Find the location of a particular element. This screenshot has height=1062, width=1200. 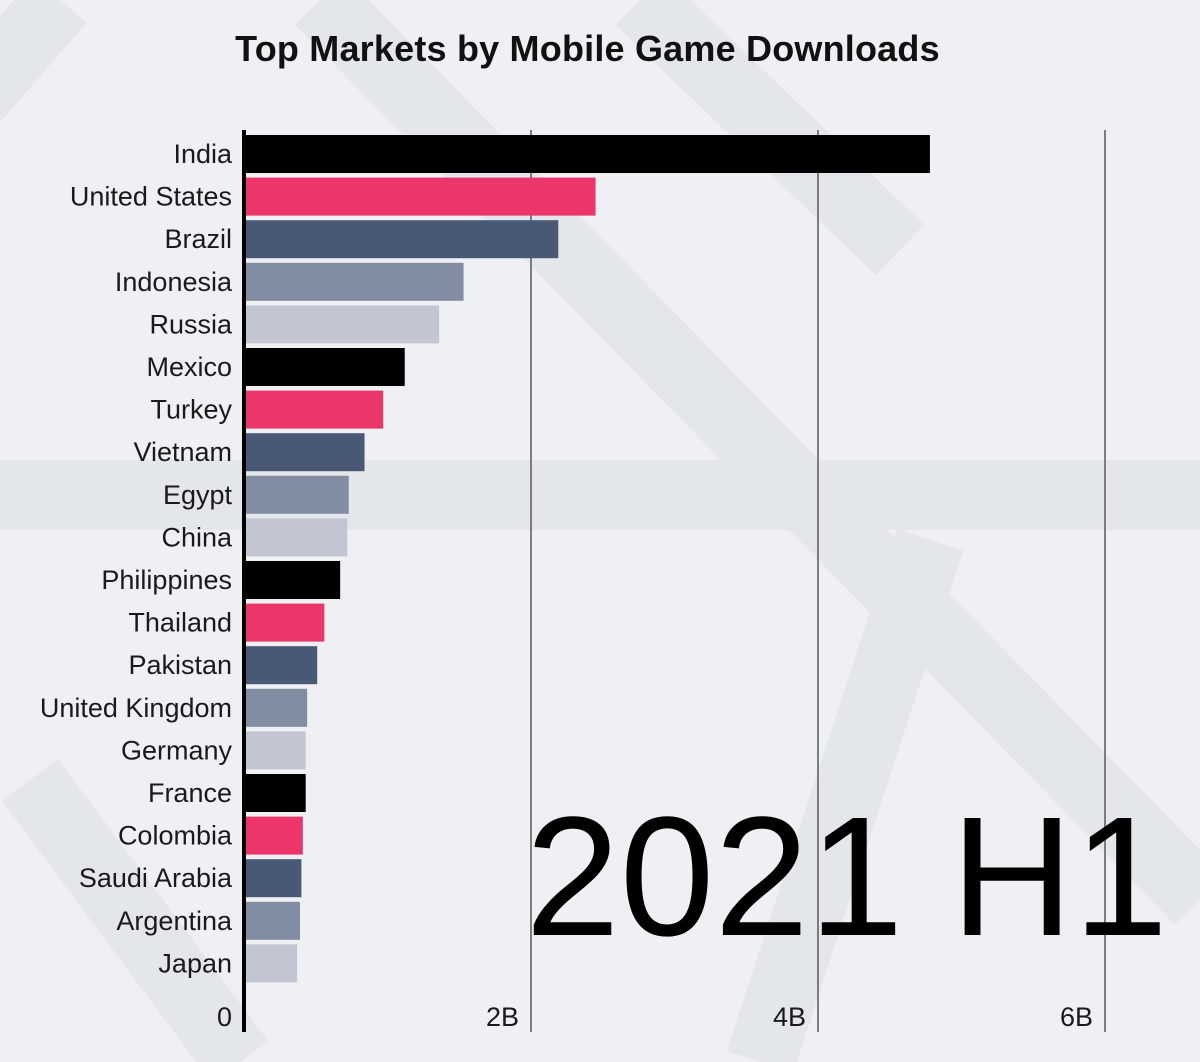

category-label: Egypt is located at coordinates (198, 495).